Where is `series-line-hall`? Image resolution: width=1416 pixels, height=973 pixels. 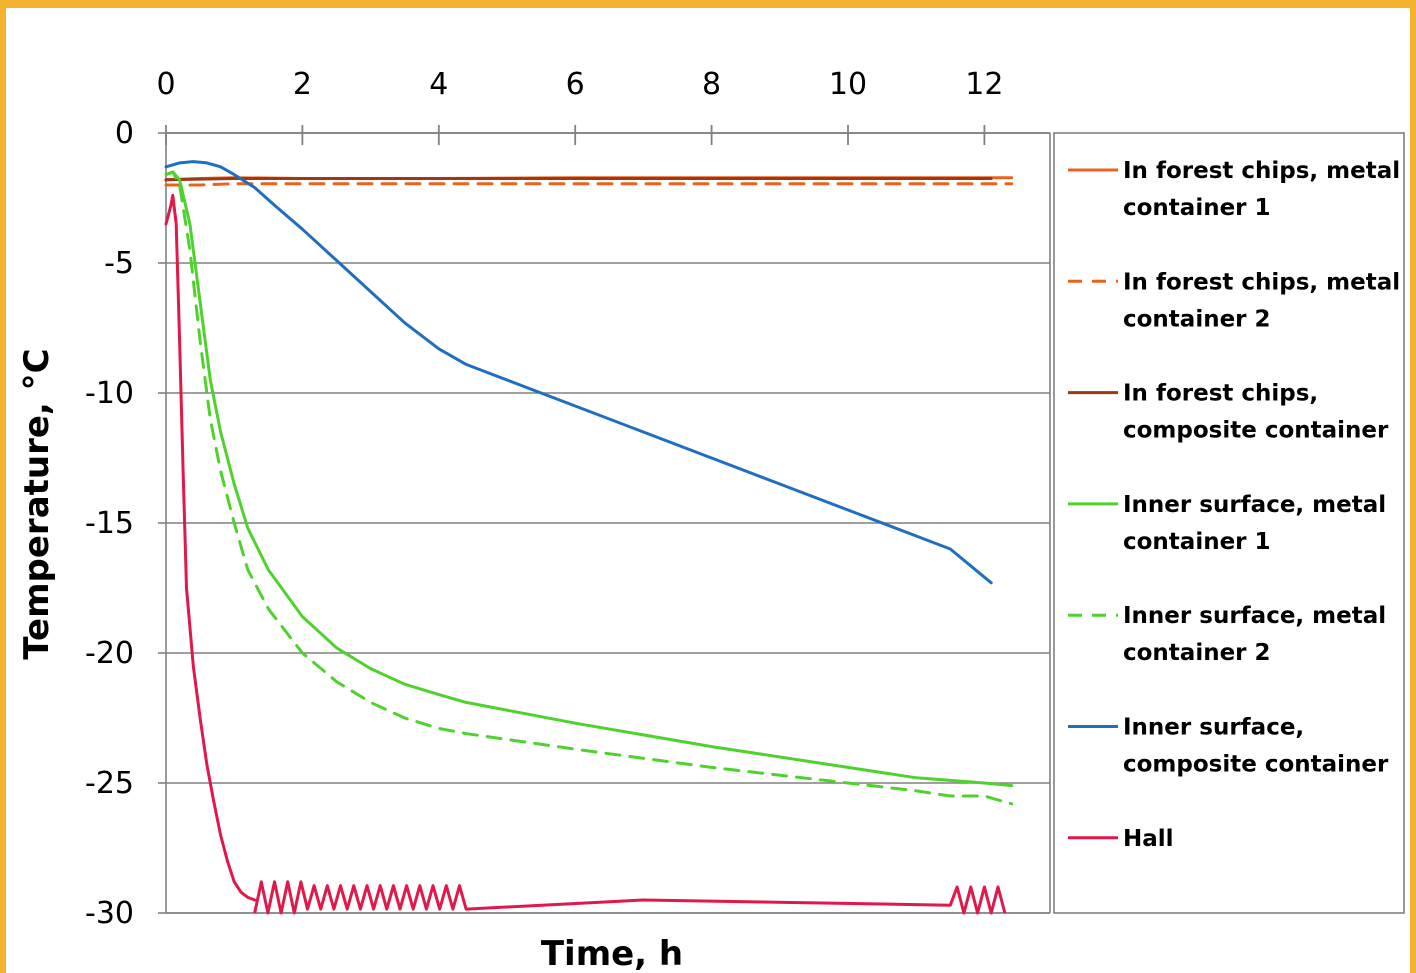
series-line-hall is located at coordinates (210, 547).